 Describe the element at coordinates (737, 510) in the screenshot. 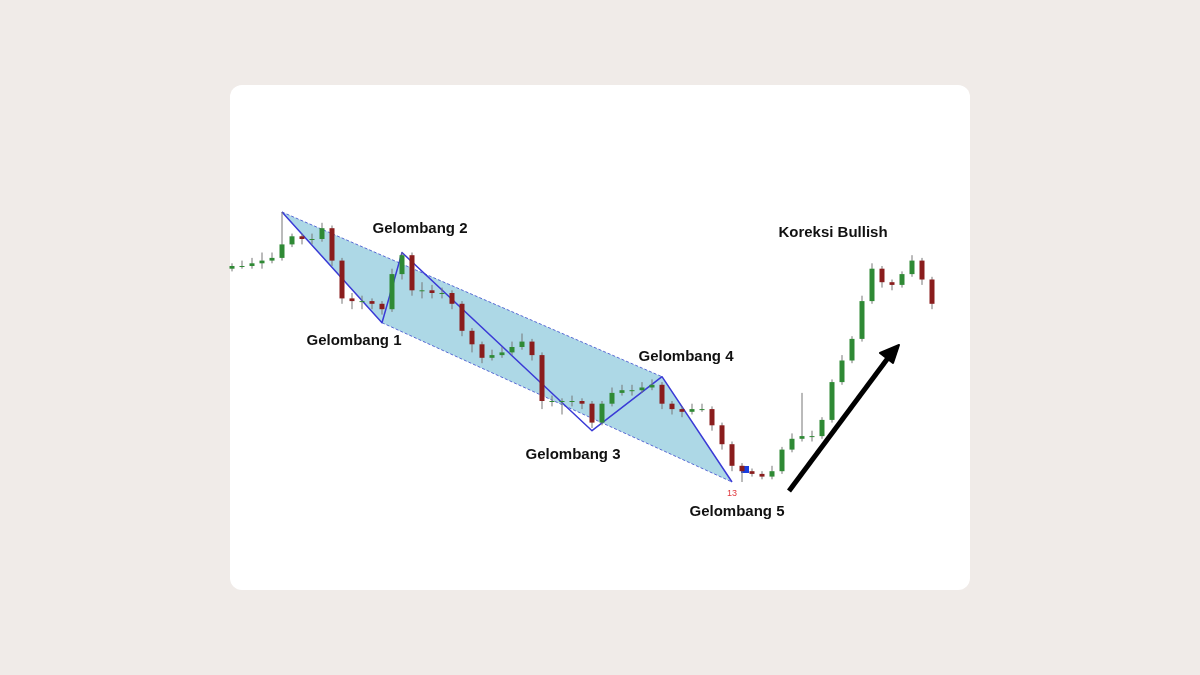

I see `text: Gelombang 5` at that location.